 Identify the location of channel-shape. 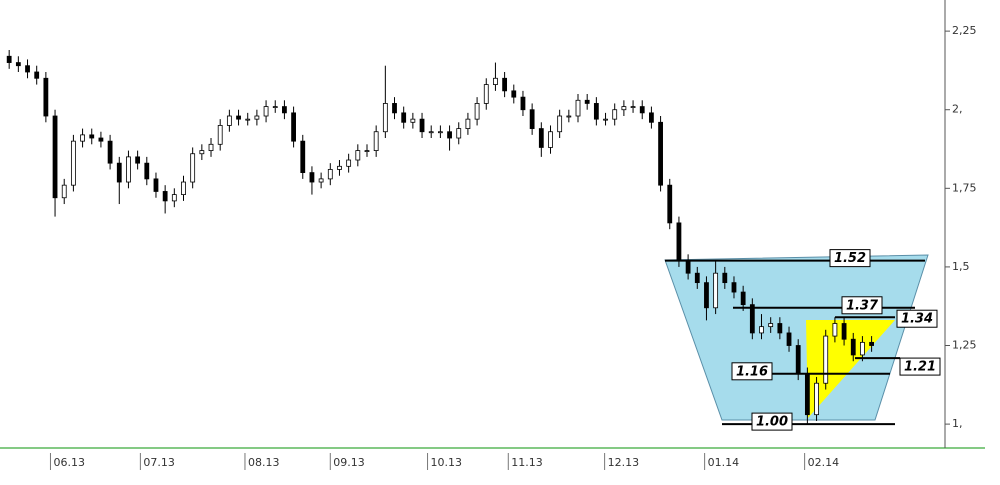
(796, 337).